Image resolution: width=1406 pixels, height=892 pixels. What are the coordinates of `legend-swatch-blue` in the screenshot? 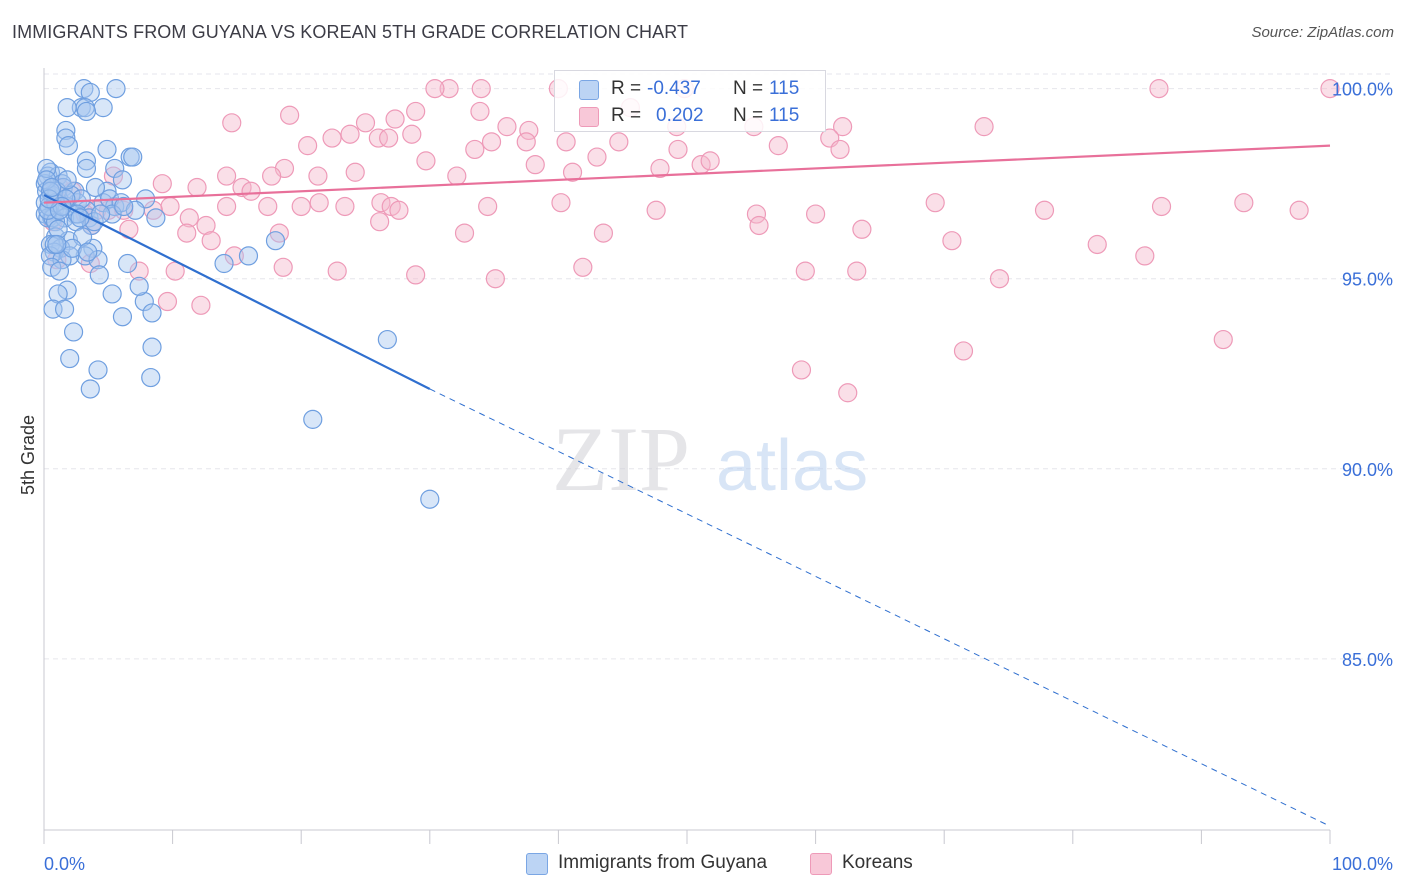 It's located at (537, 864).